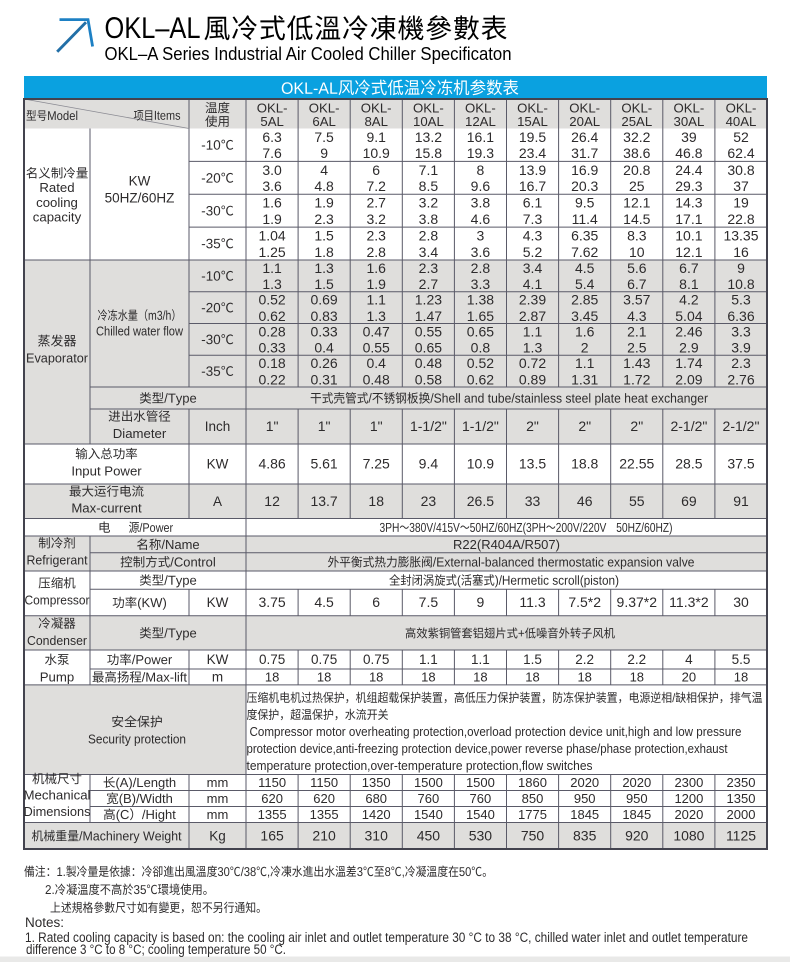  Describe the element at coordinates (428, 426) in the screenshot. I see `svg-text: 1-1/2"` at that location.